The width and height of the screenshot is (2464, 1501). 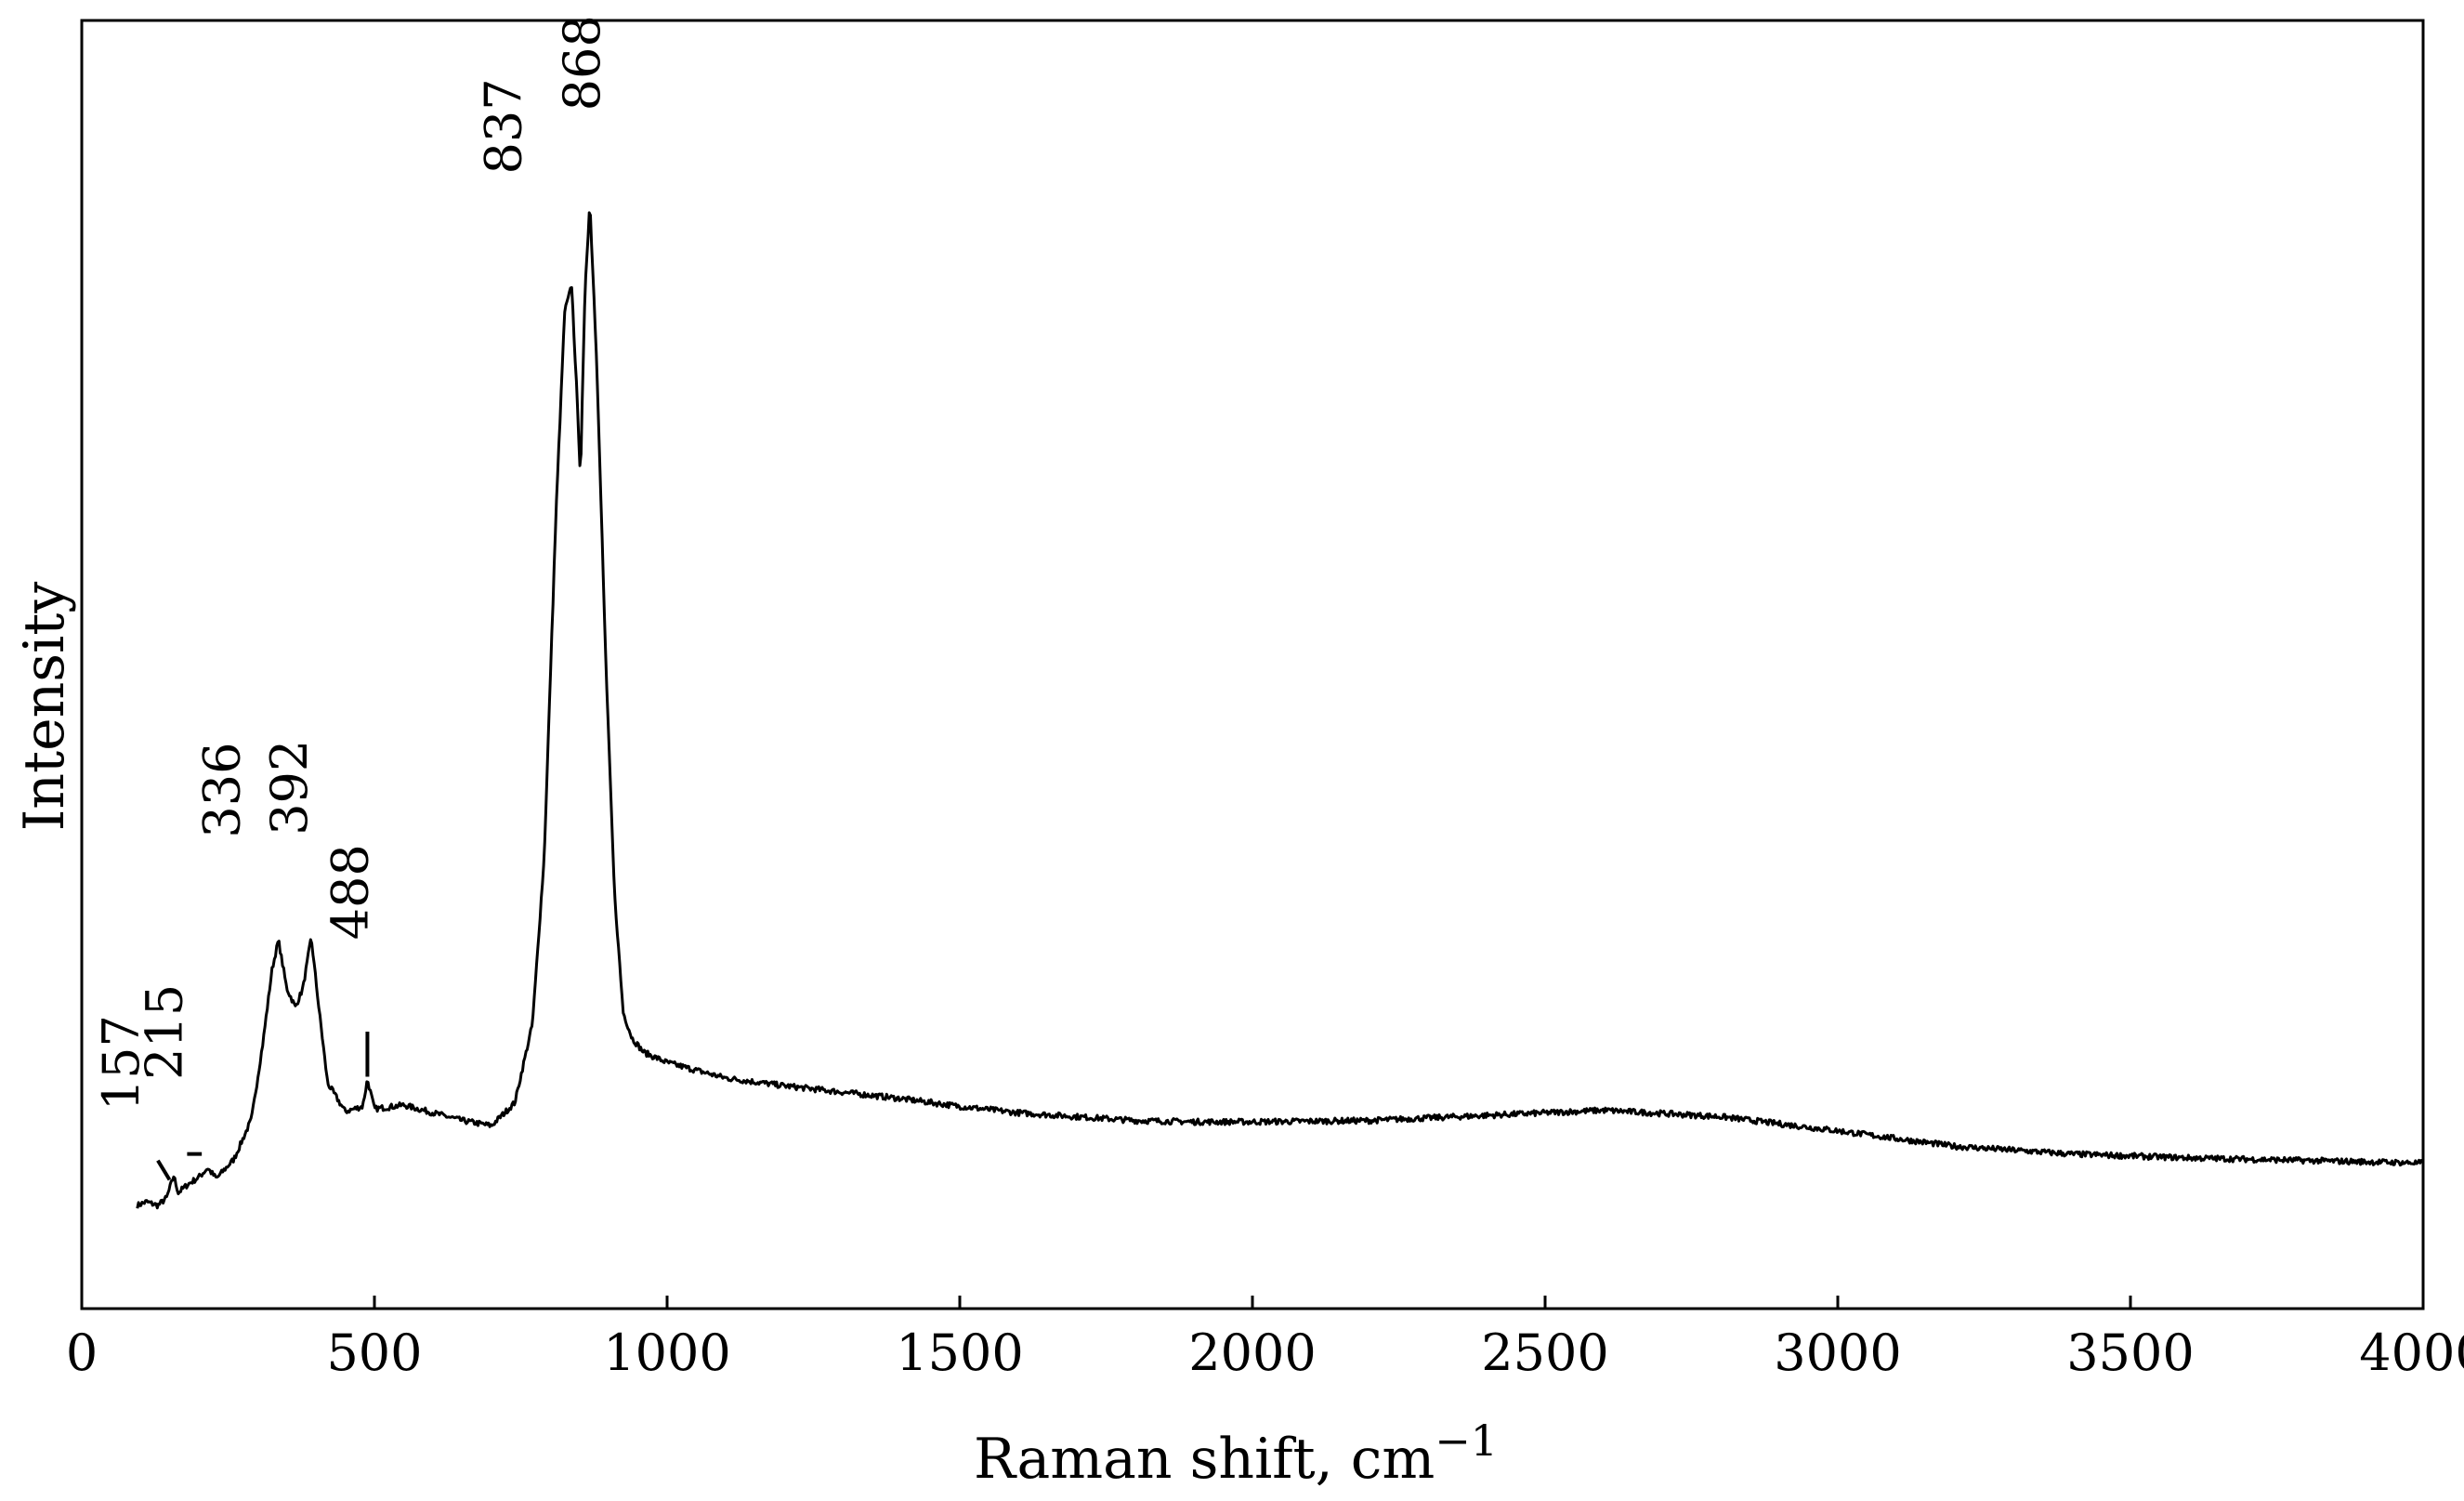 What do you see at coordinates (350, 892) in the screenshot?
I see `peak-label-488: 488` at bounding box center [350, 892].